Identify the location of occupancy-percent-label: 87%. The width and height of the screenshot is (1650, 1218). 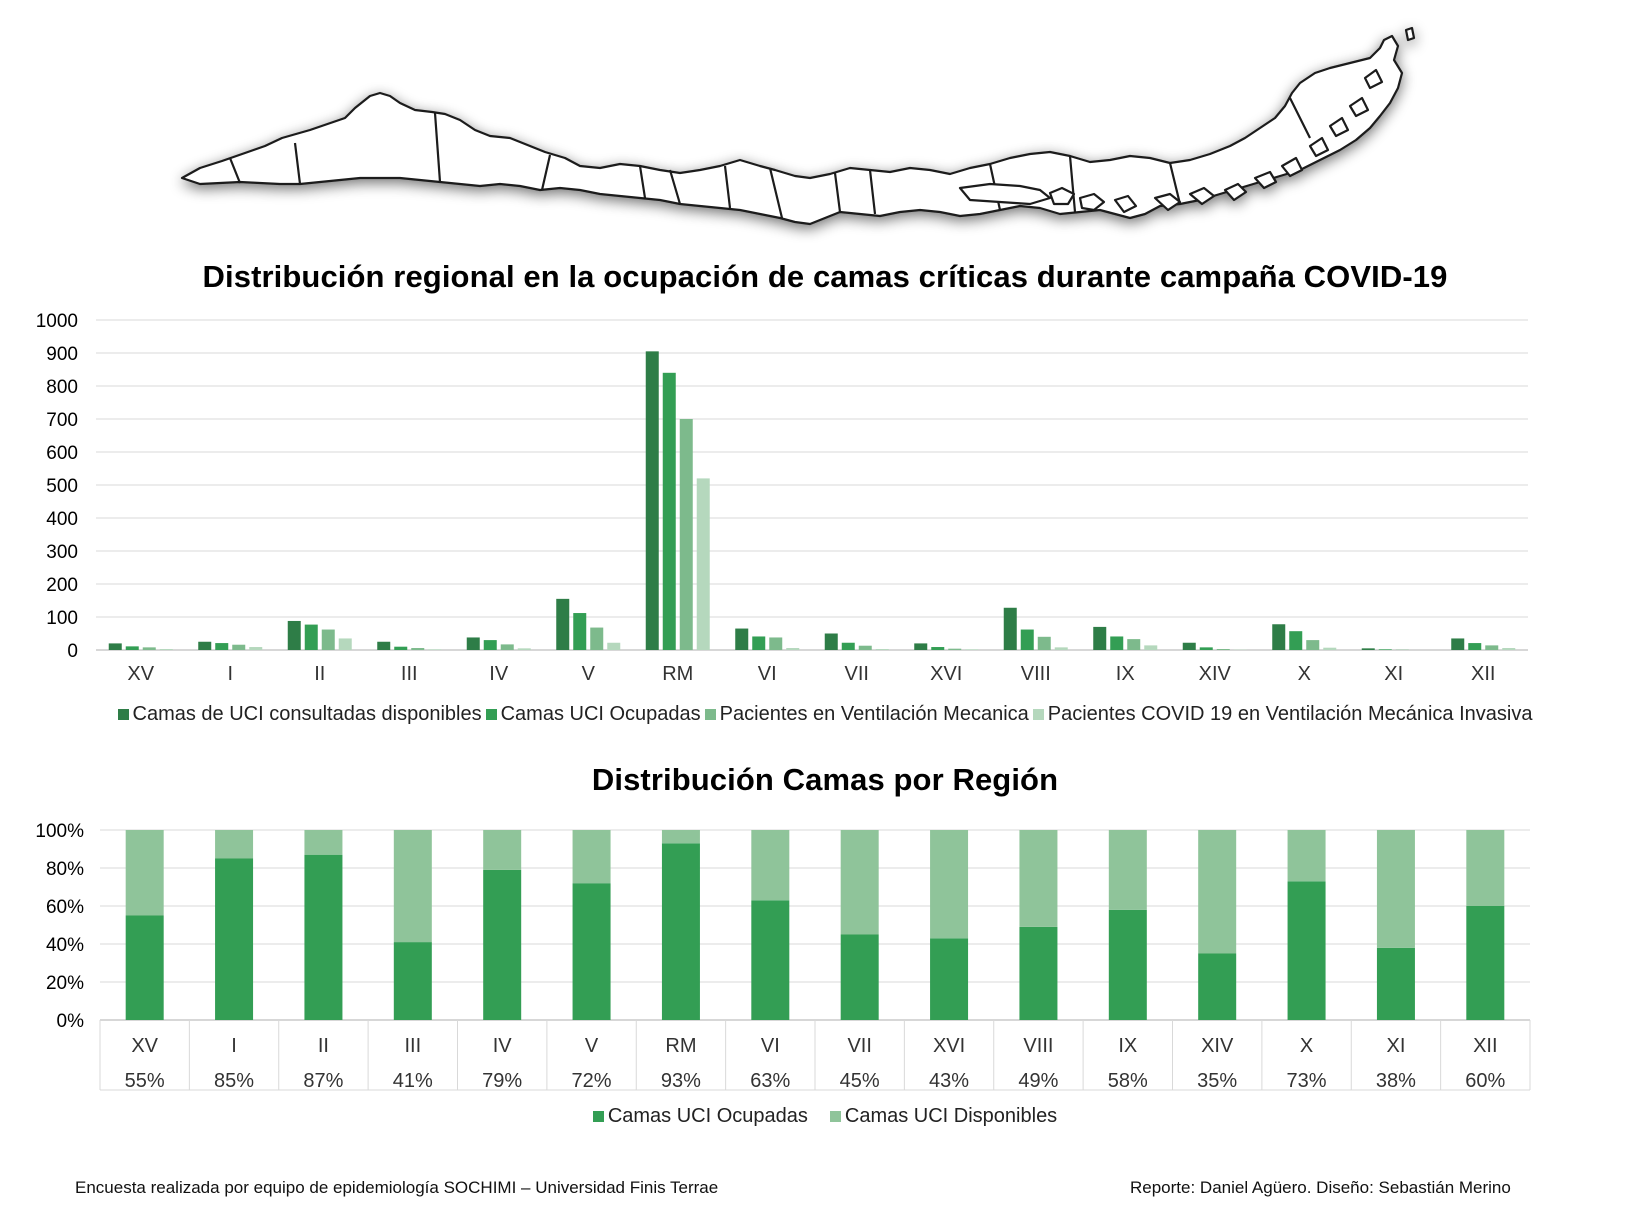
(323, 1081).